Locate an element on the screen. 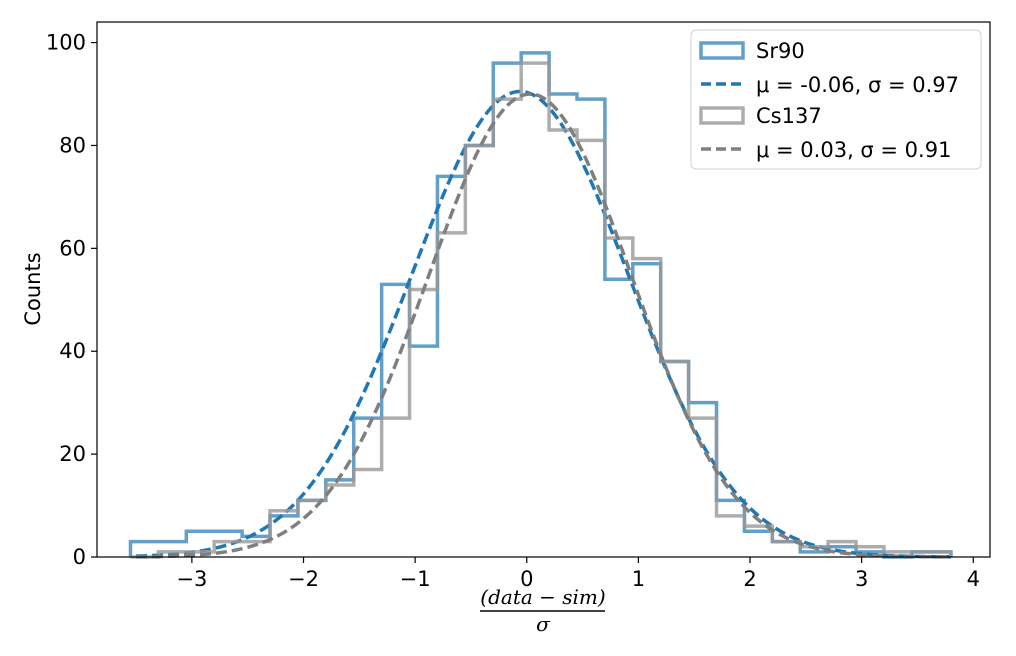  y-tick-label: 80 is located at coordinates (72, 145).